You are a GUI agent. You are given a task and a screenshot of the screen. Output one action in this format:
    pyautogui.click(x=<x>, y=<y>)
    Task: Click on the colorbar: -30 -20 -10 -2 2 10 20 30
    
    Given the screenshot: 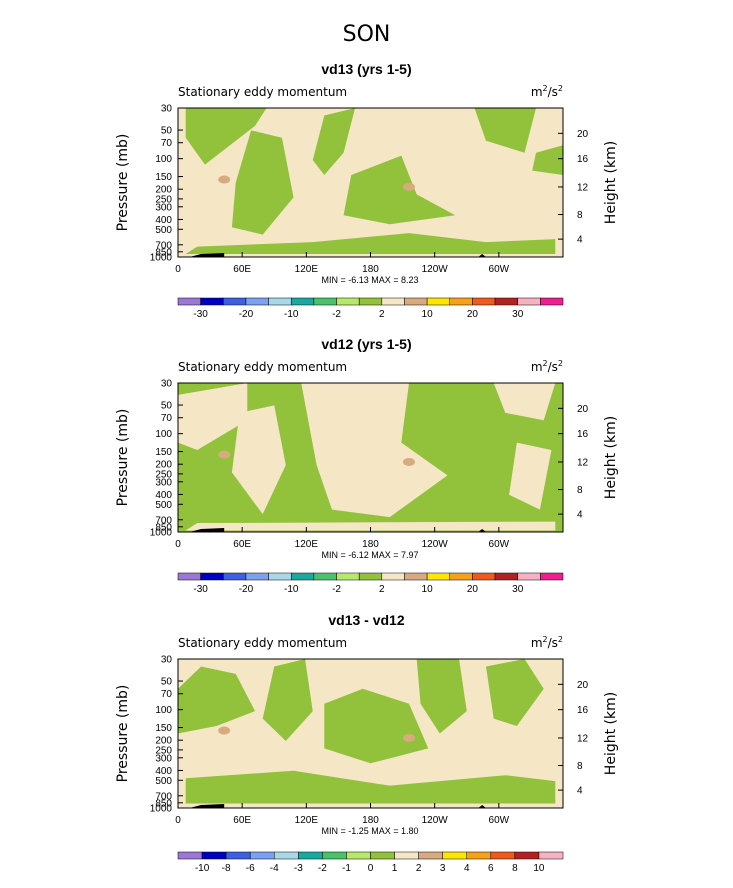 What is the action you would take?
    pyautogui.click(x=370, y=583)
    